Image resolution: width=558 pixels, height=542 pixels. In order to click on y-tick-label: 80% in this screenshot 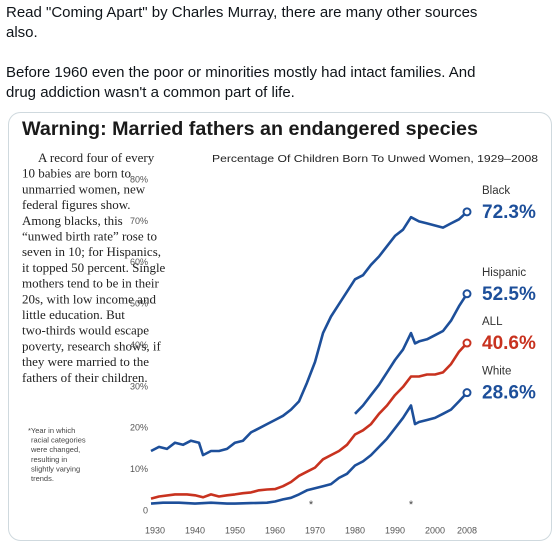, I will do `click(139, 179)`.